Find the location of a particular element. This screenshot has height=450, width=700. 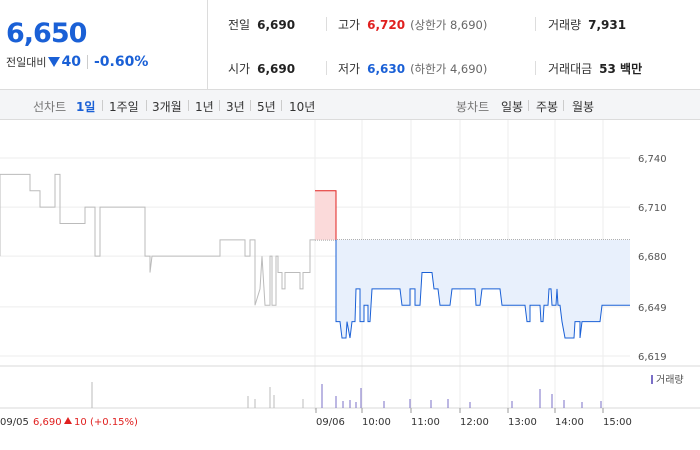

tab-1y: 1년 is located at coordinates (204, 107).